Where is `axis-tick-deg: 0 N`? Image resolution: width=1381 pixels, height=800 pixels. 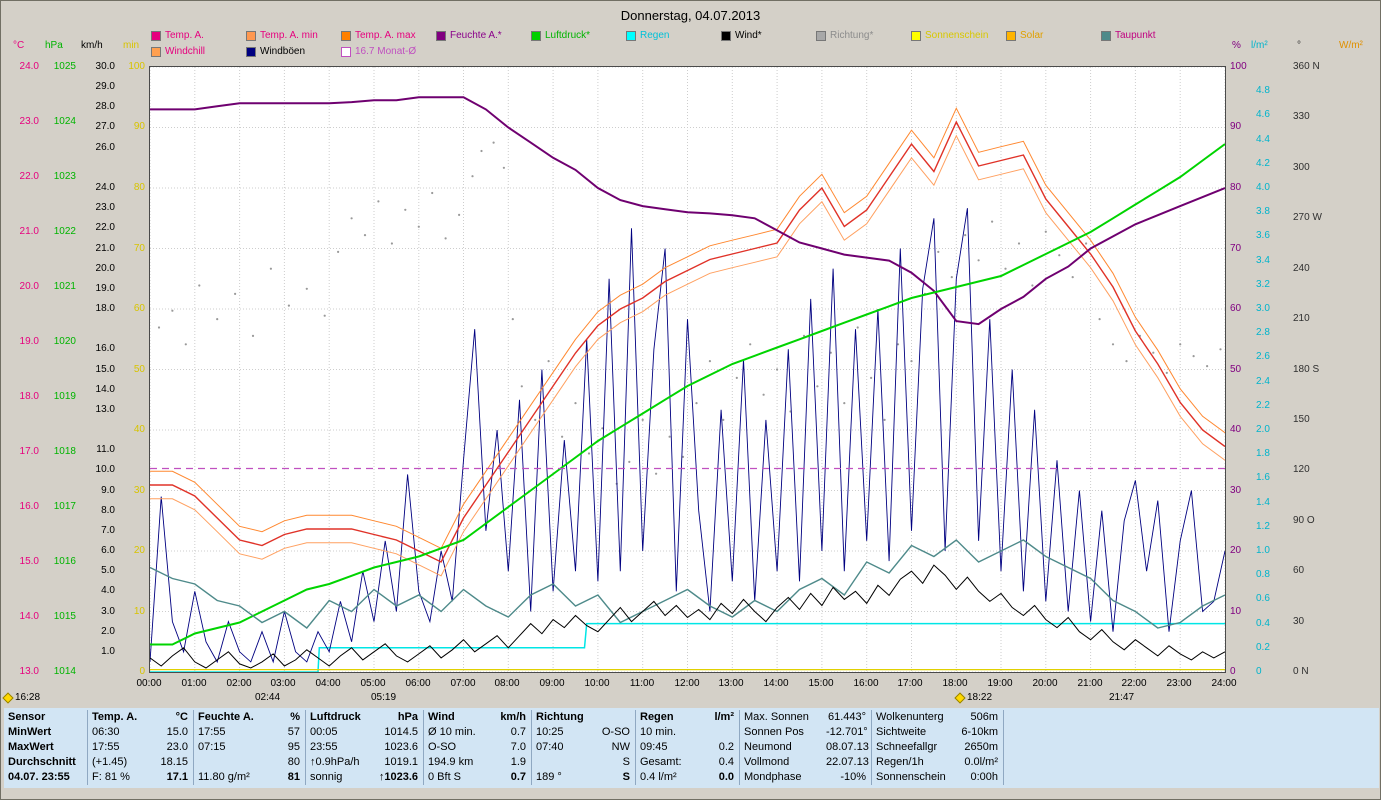 axis-tick-deg: 0 N is located at coordinates (1301, 671).